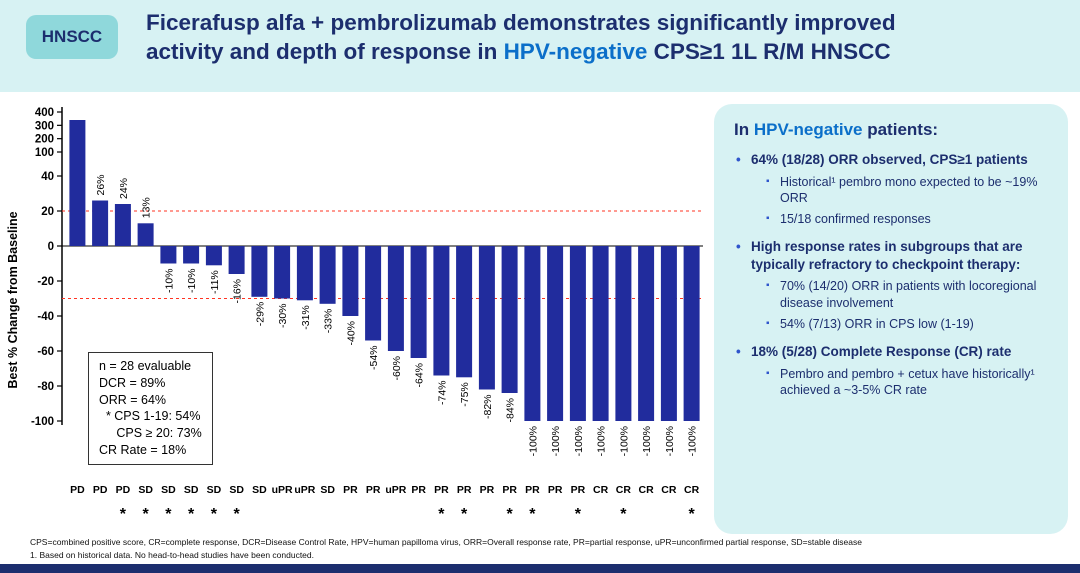 The height and width of the screenshot is (573, 1080). What do you see at coordinates (891, 352) in the screenshot?
I see `panel-bullet: 18% (5/28) Complete Response (CR) rate` at bounding box center [891, 352].